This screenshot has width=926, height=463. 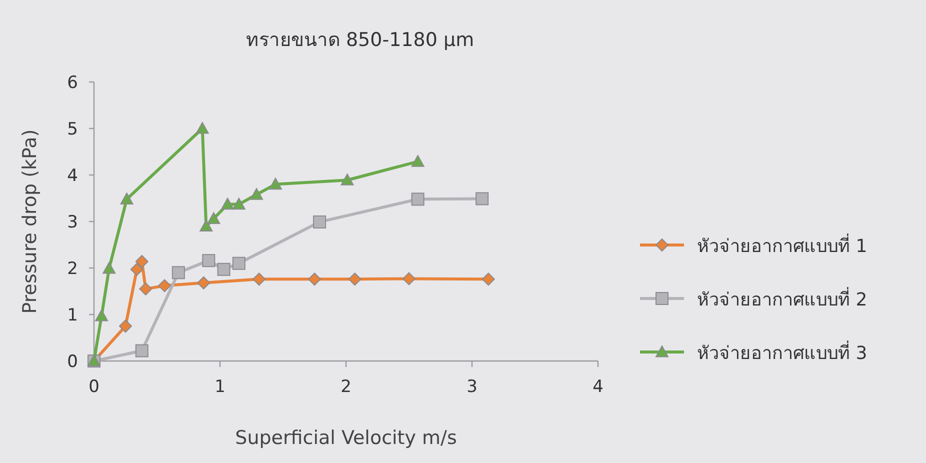 I want to click on x-axis-title: Superficial Velocity m/s, so click(x=346, y=438).